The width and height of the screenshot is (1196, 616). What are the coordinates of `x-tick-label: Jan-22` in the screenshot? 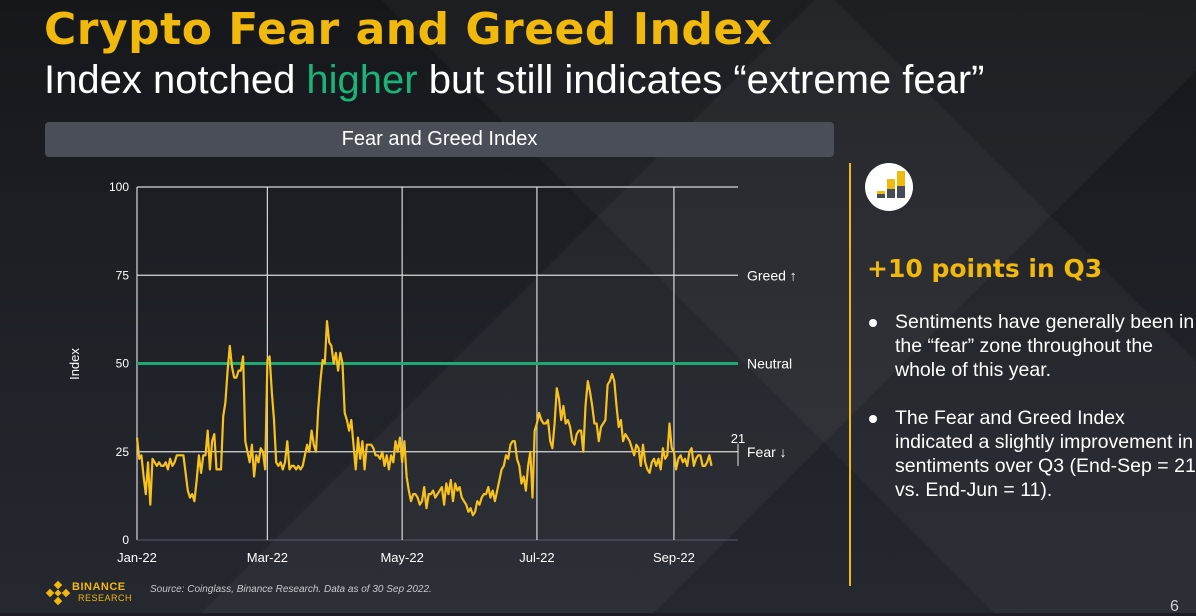 It's located at (137, 557).